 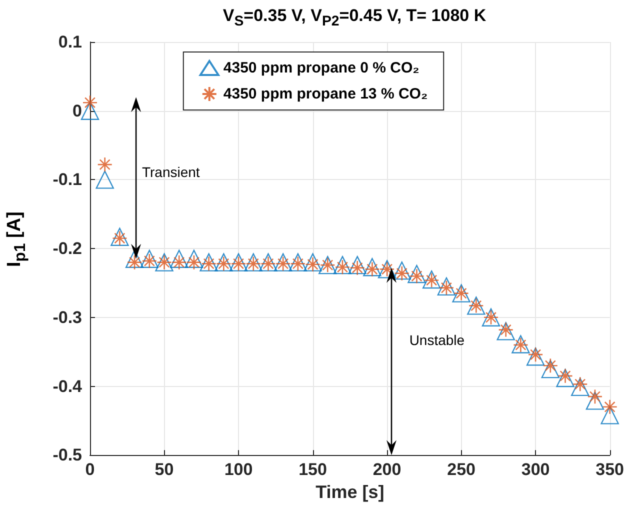 I want to click on y-tick-label: 0, so click(x=77, y=110).